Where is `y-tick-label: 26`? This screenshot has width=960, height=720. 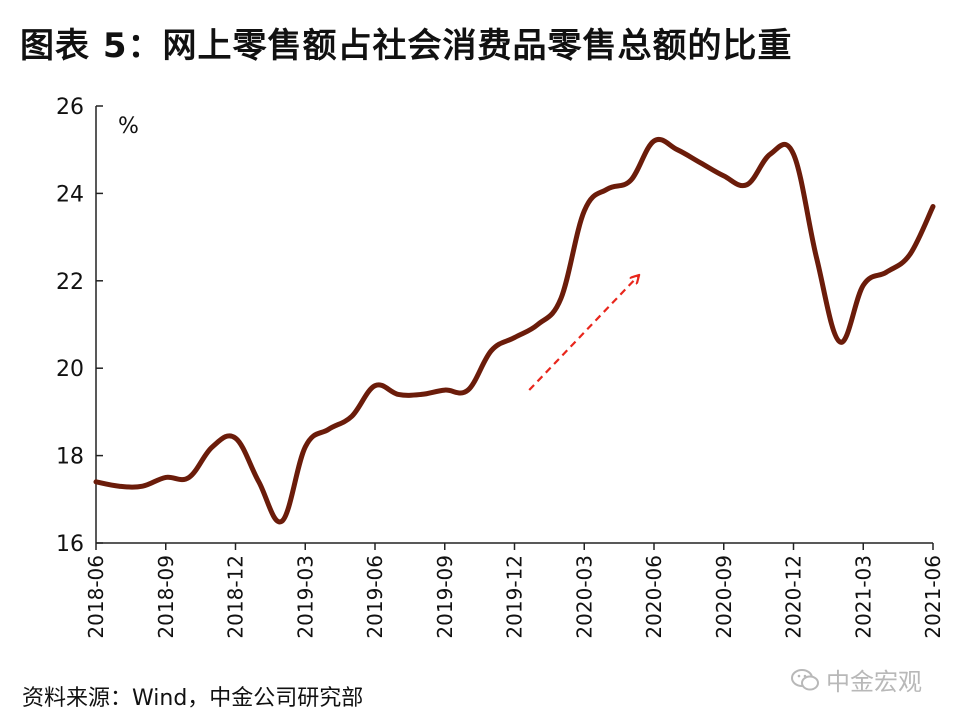
y-tick-label: 26 is located at coordinates (70, 107).